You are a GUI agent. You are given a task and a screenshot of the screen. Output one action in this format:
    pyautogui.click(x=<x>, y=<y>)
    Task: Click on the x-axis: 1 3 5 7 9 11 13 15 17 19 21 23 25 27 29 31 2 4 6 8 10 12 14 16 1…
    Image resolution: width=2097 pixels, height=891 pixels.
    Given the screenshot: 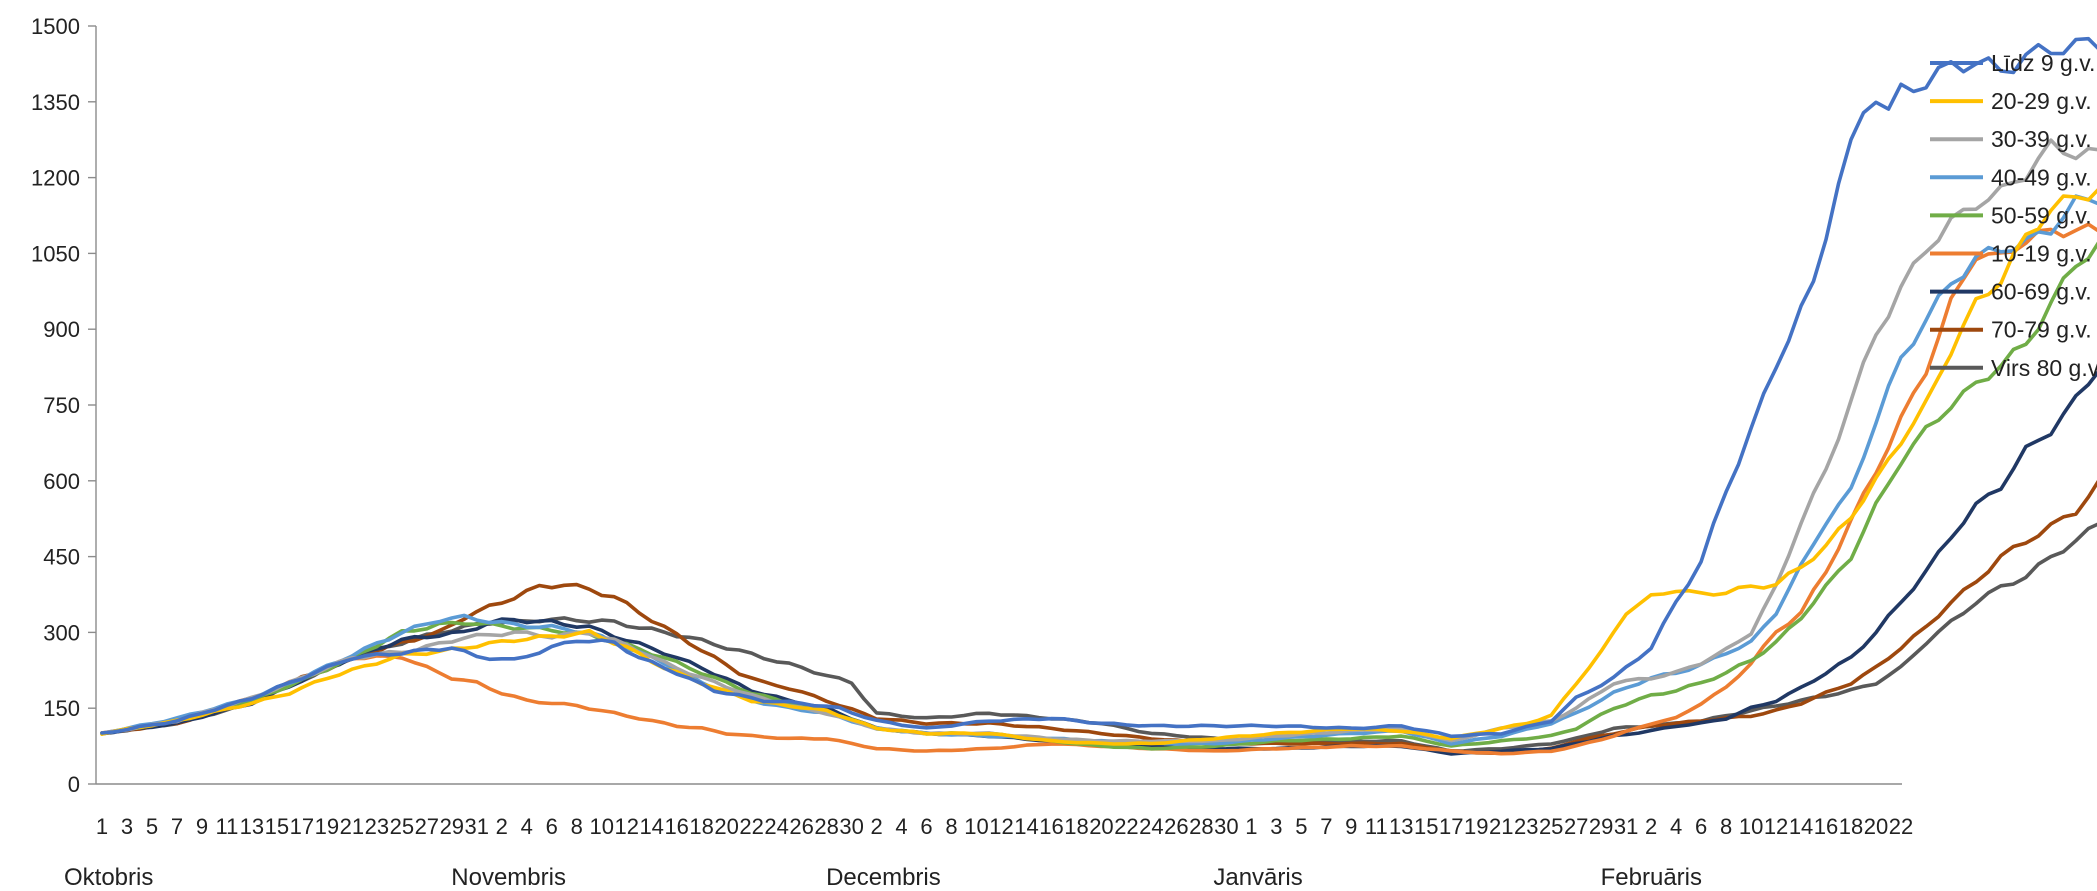 What is the action you would take?
    pyautogui.click(x=988, y=837)
    